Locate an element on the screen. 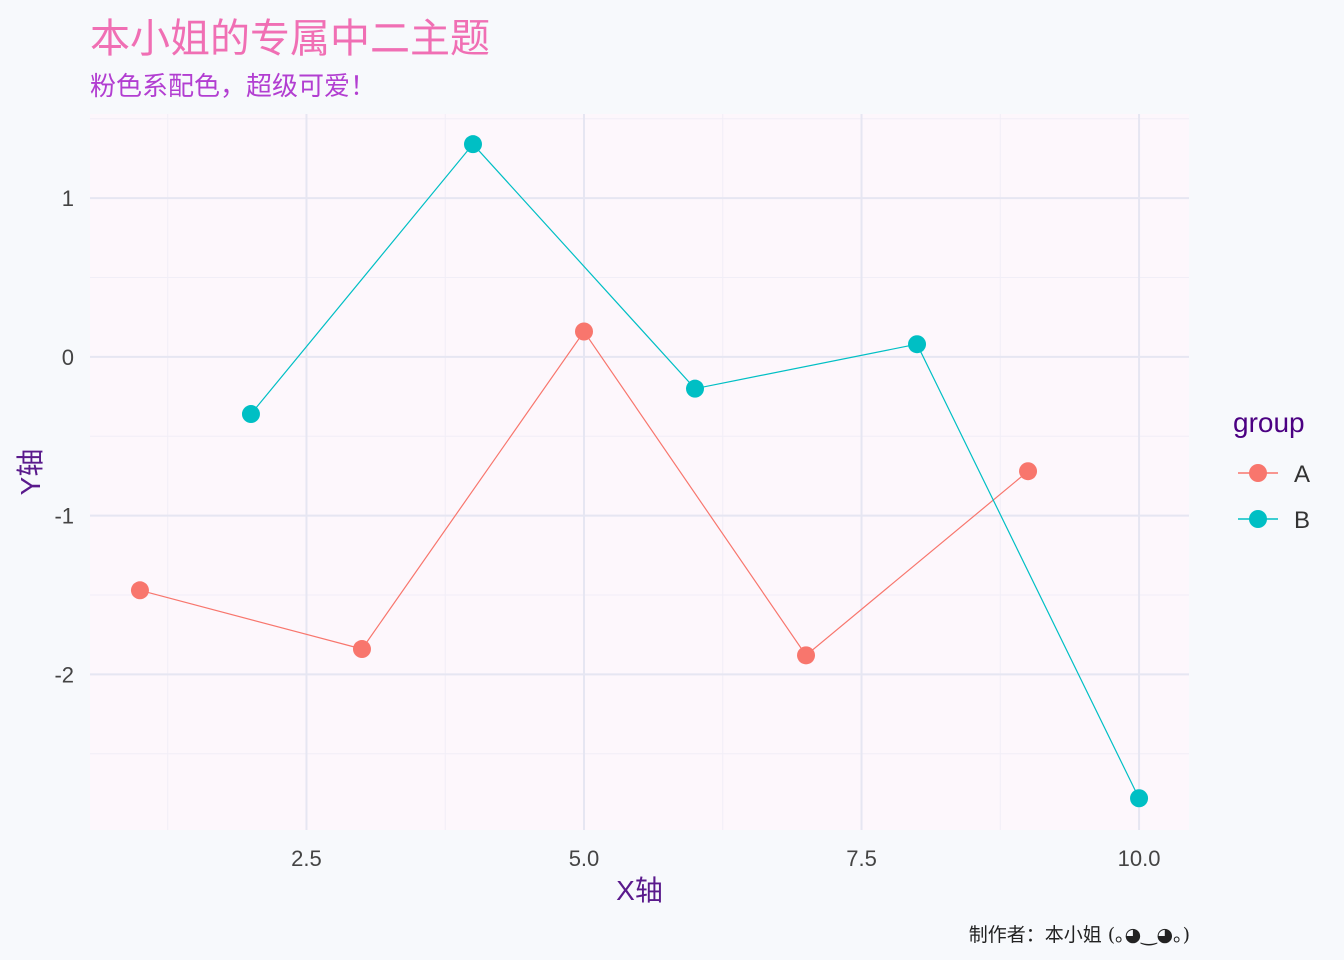 The height and width of the screenshot is (960, 1344). x-axis-title: X轴 is located at coordinates (639, 890).